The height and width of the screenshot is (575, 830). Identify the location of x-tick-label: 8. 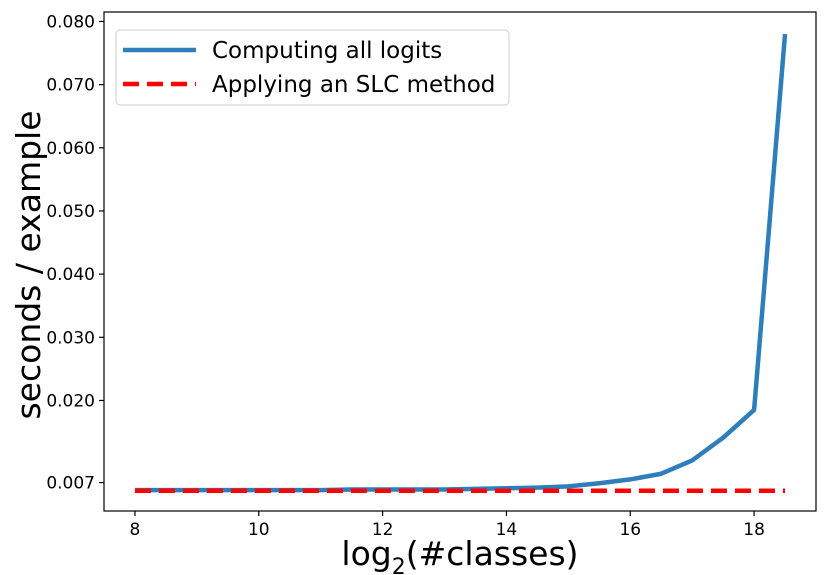
(135, 530).